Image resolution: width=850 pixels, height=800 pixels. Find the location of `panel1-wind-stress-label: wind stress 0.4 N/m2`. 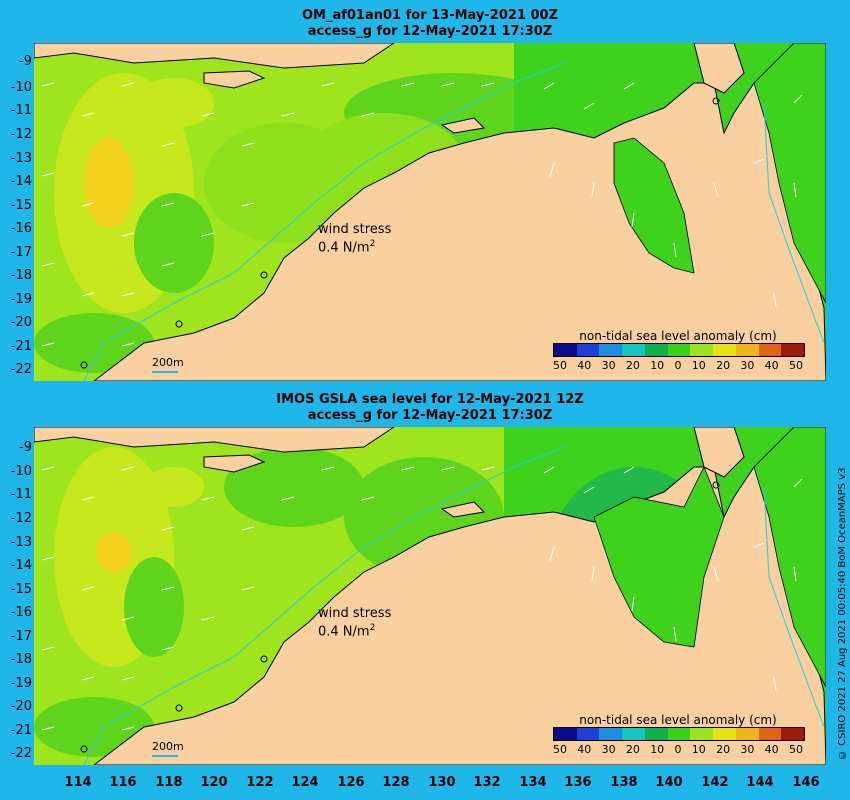

panel1-wind-stress-label: wind stress 0.4 N/m2 is located at coordinates (354, 238).